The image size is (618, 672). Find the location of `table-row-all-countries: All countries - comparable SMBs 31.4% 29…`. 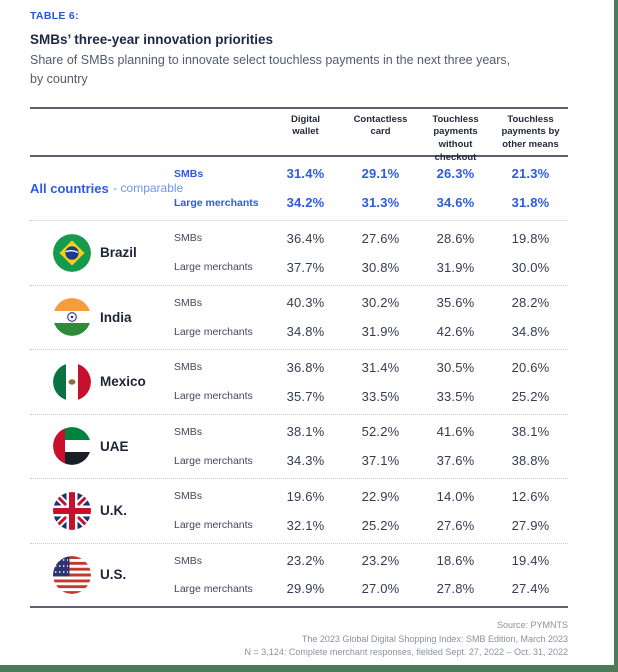

table-row-all-countries: All countries - comparable SMBs 31.4% 29… is located at coordinates (299, 189).